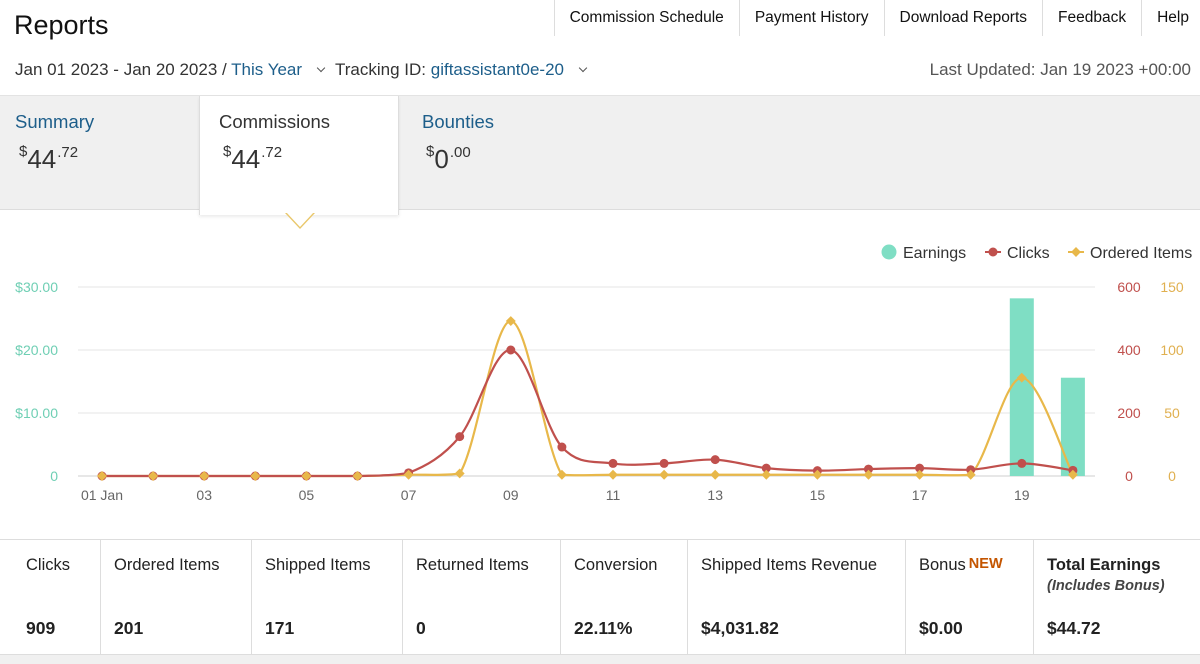 The image size is (1200, 664). I want to click on date-range-selector: Jan 01 2023 - Jan 20 2023 / This Year, so click(170, 70).